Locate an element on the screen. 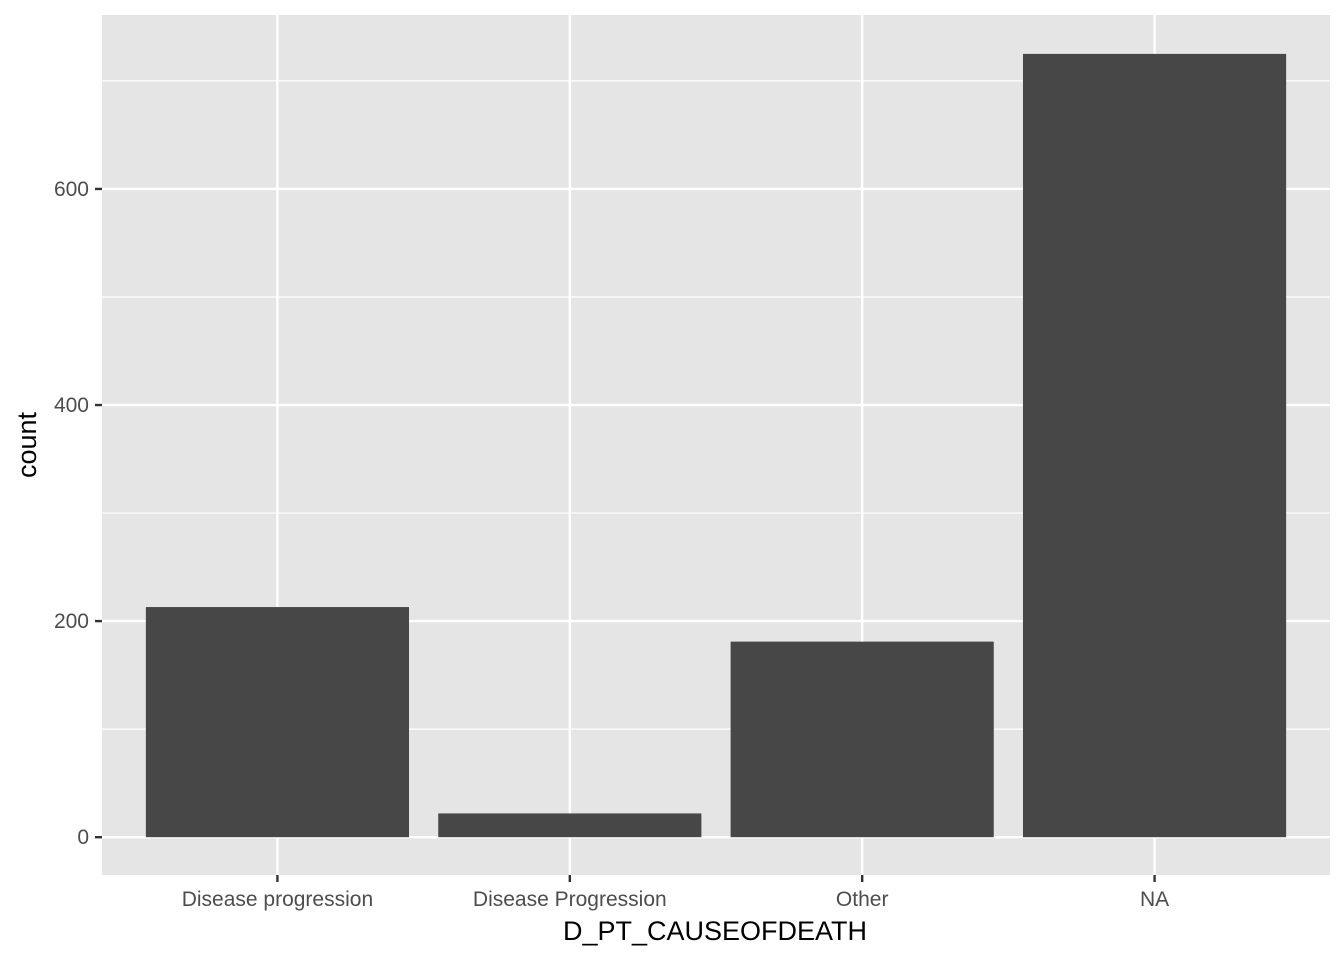  y-axis: 0 200 400 600 is located at coordinates (78, 513).